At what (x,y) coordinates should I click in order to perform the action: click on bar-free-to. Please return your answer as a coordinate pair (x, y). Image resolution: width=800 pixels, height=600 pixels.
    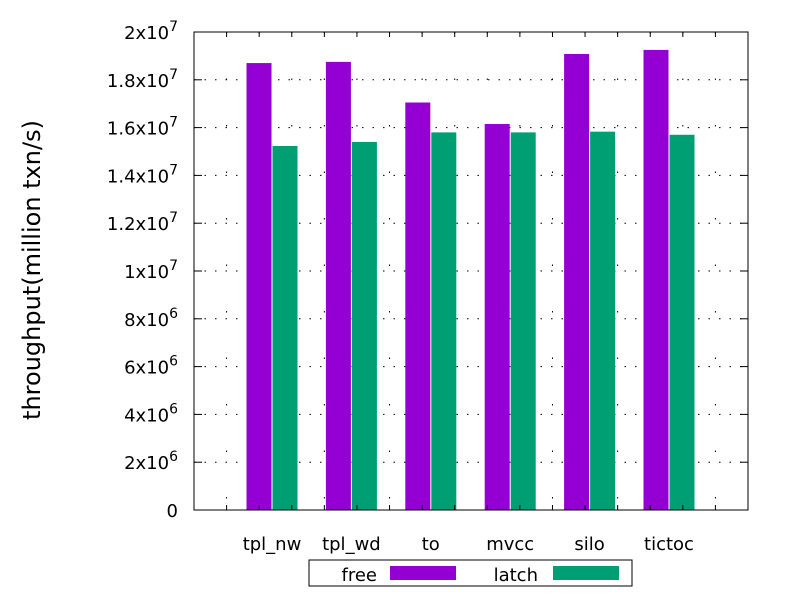
    Looking at the image, I should click on (418, 306).